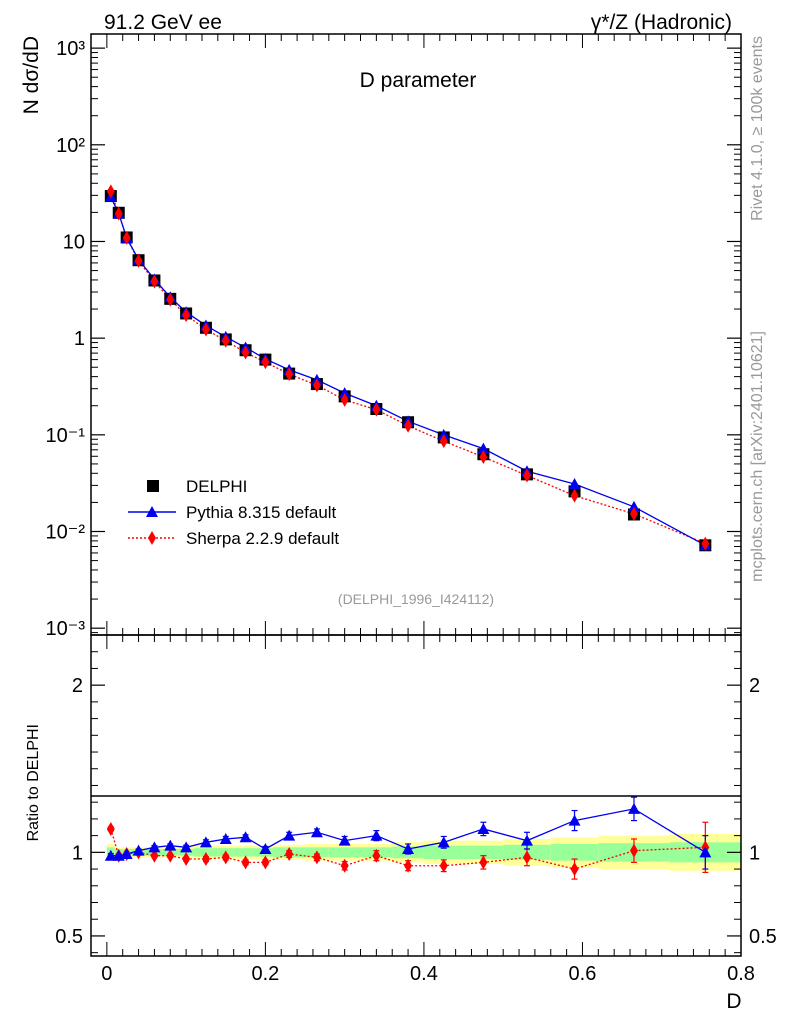 This screenshot has height=1024, width=786. Describe the element at coordinates (754, 686) in the screenshot. I see `ratio-y-tick-label-right: 2` at that location.